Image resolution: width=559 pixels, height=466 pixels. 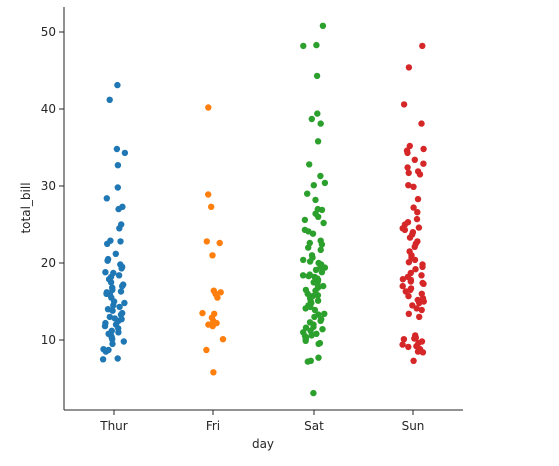 I want to click on y-tick-label: 20, so click(x=48, y=263).